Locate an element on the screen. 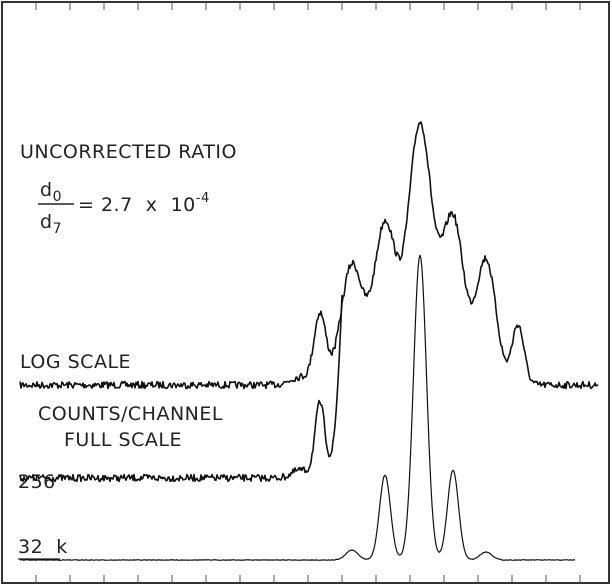 The height and width of the screenshot is (588, 612). formula-denominator: d7 is located at coordinates (51, 224).